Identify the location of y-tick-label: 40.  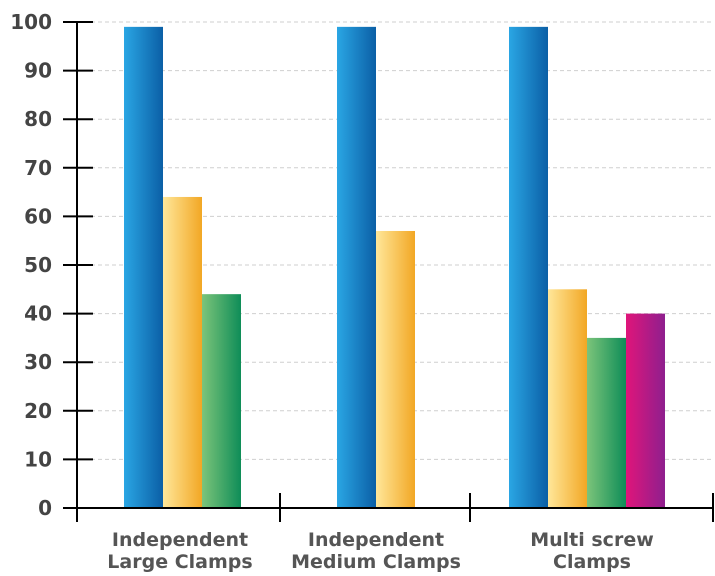
(38, 314).